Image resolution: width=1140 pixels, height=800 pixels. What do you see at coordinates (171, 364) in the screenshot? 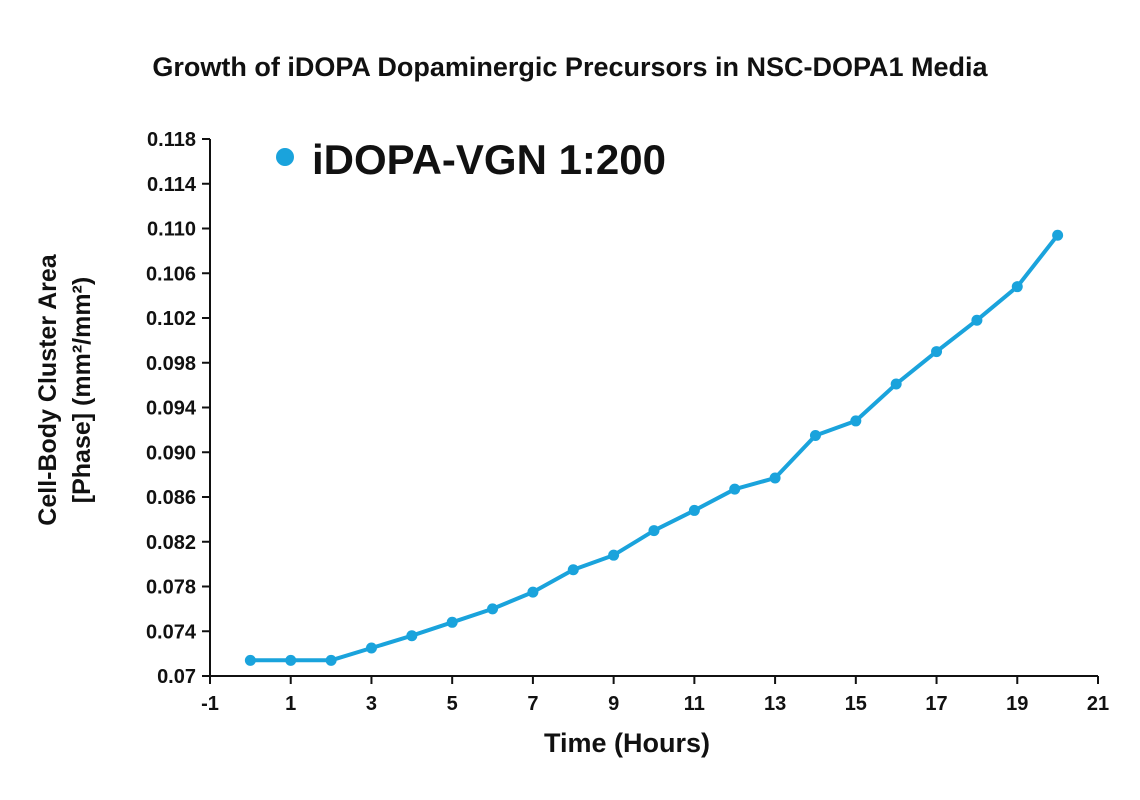
I see `y-tick-label: 0.098` at bounding box center [171, 364].